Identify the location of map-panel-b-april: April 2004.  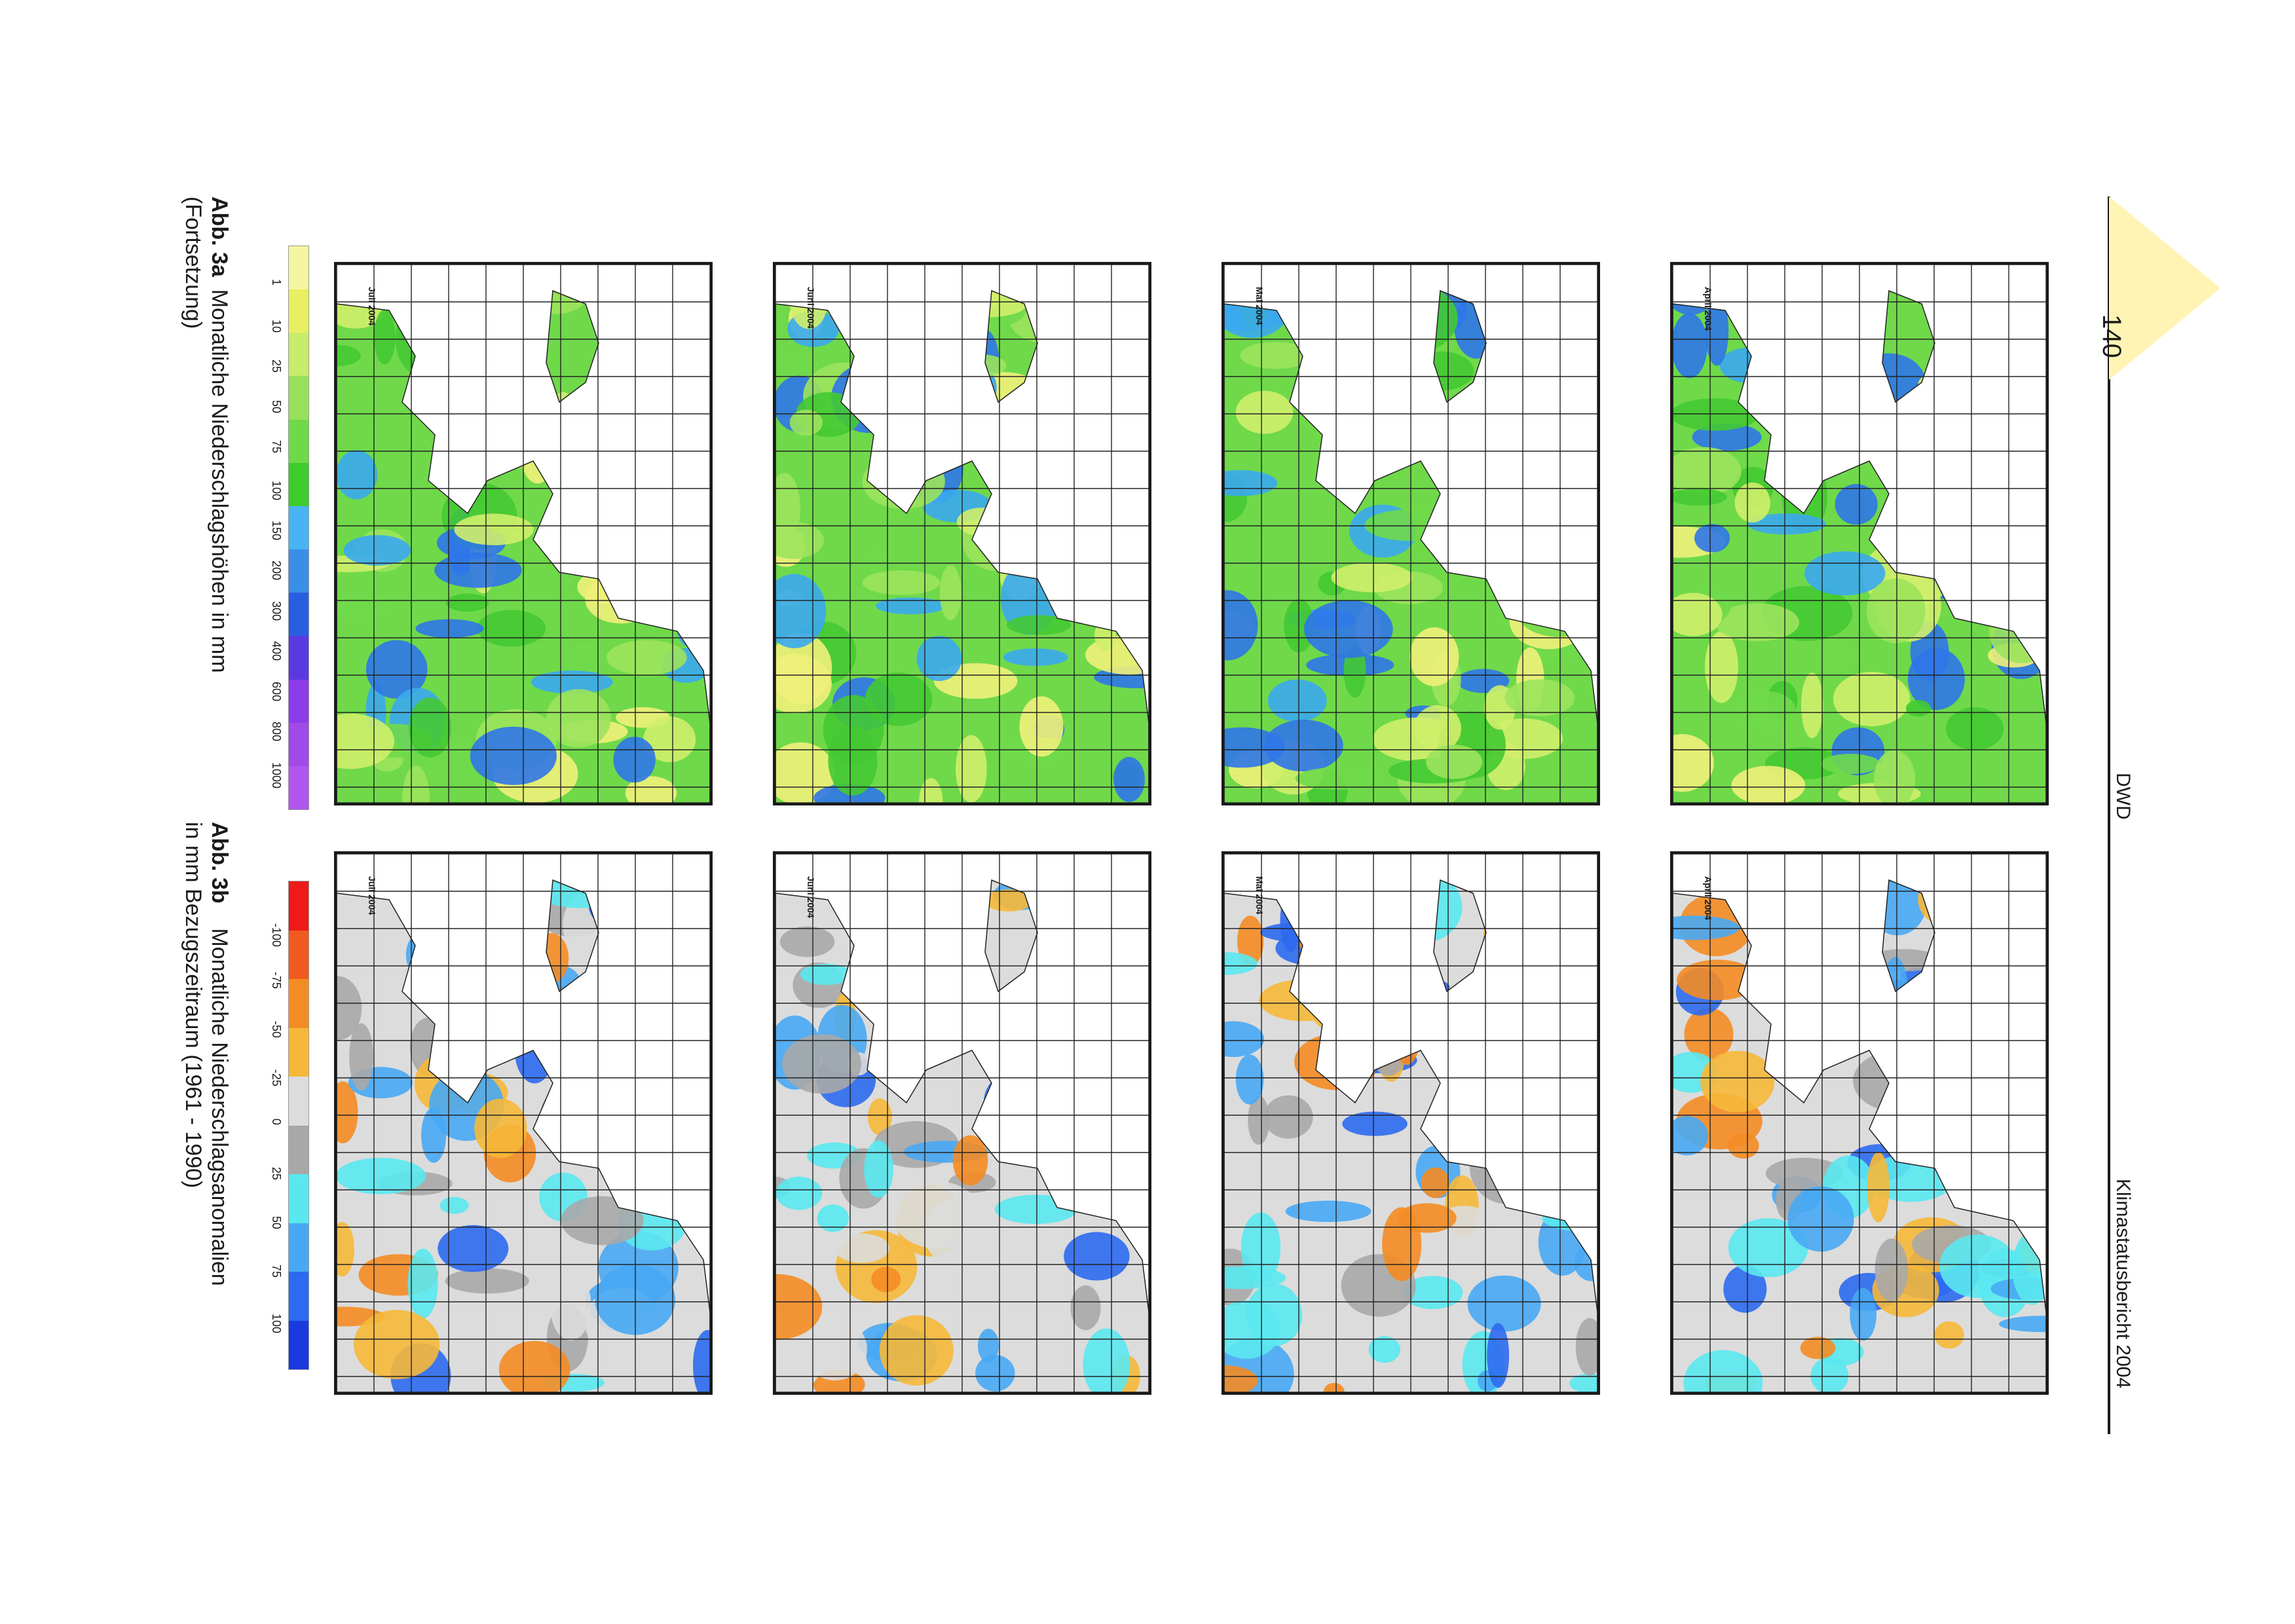
(1859, 1123).